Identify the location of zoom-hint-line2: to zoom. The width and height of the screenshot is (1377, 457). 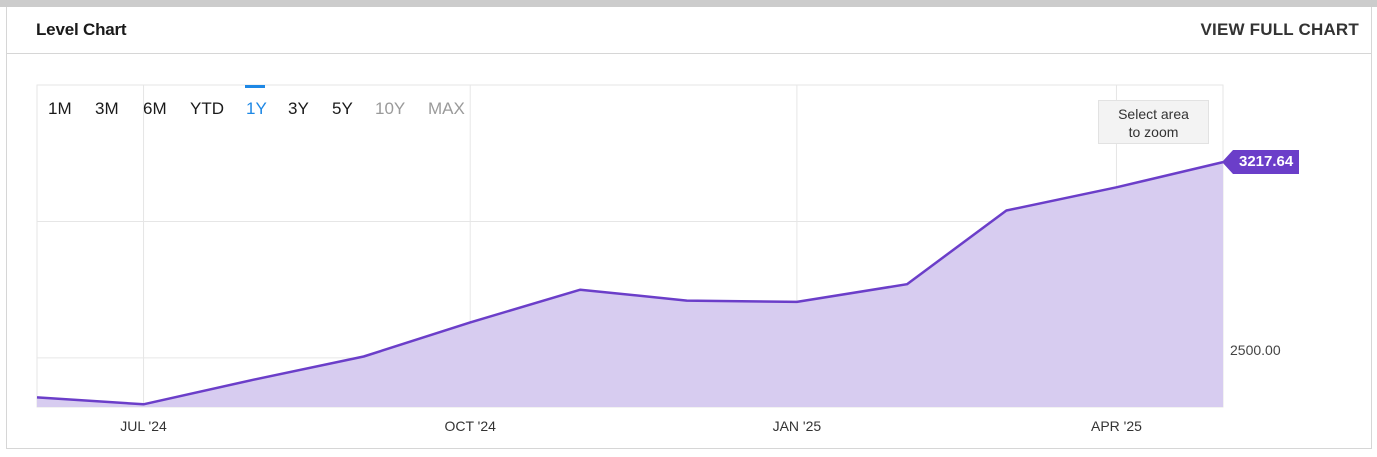
(1153, 132).